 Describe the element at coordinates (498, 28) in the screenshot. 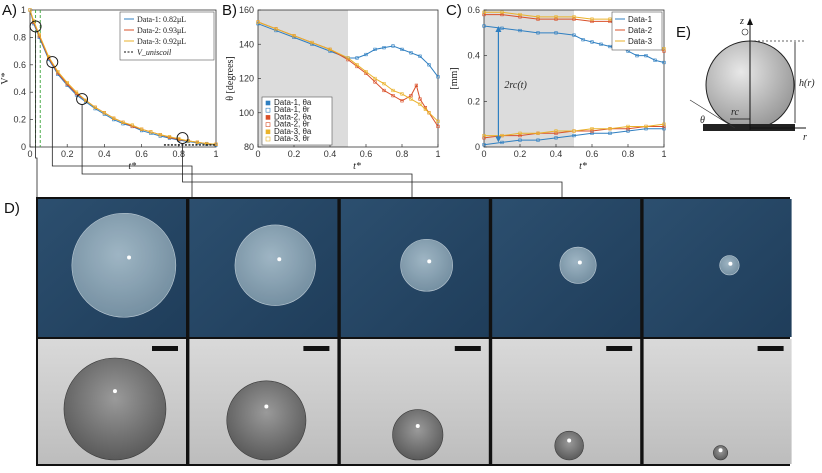

I see `arrow-head-up` at that location.